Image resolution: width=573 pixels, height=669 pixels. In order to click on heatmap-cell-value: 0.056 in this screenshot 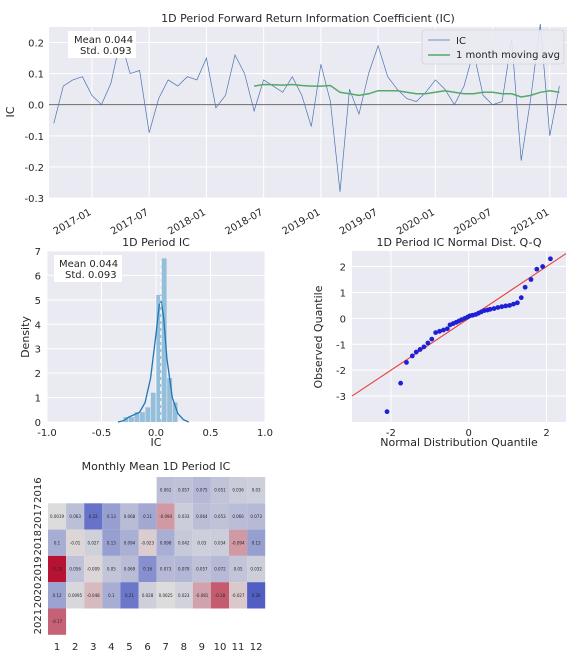, I will do `click(75, 569)`.